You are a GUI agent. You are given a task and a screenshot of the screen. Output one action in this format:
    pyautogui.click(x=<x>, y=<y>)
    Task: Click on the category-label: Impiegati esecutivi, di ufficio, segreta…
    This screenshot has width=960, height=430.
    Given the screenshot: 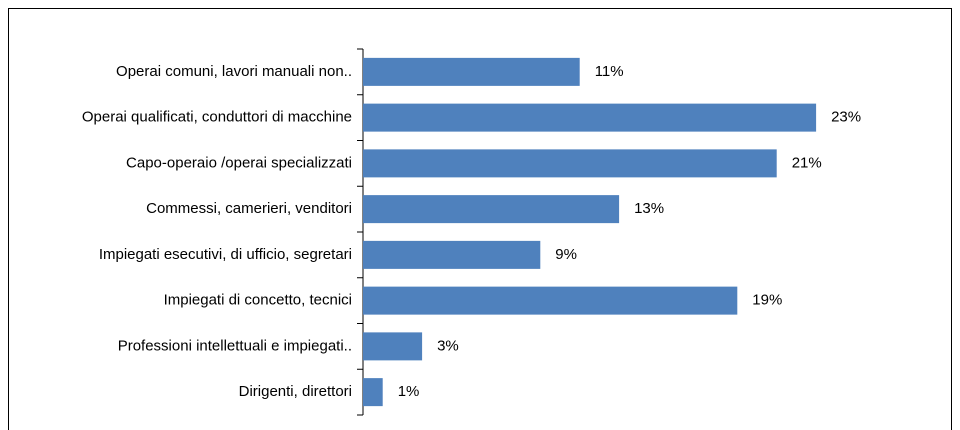 What is the action you would take?
    pyautogui.click(x=225, y=254)
    